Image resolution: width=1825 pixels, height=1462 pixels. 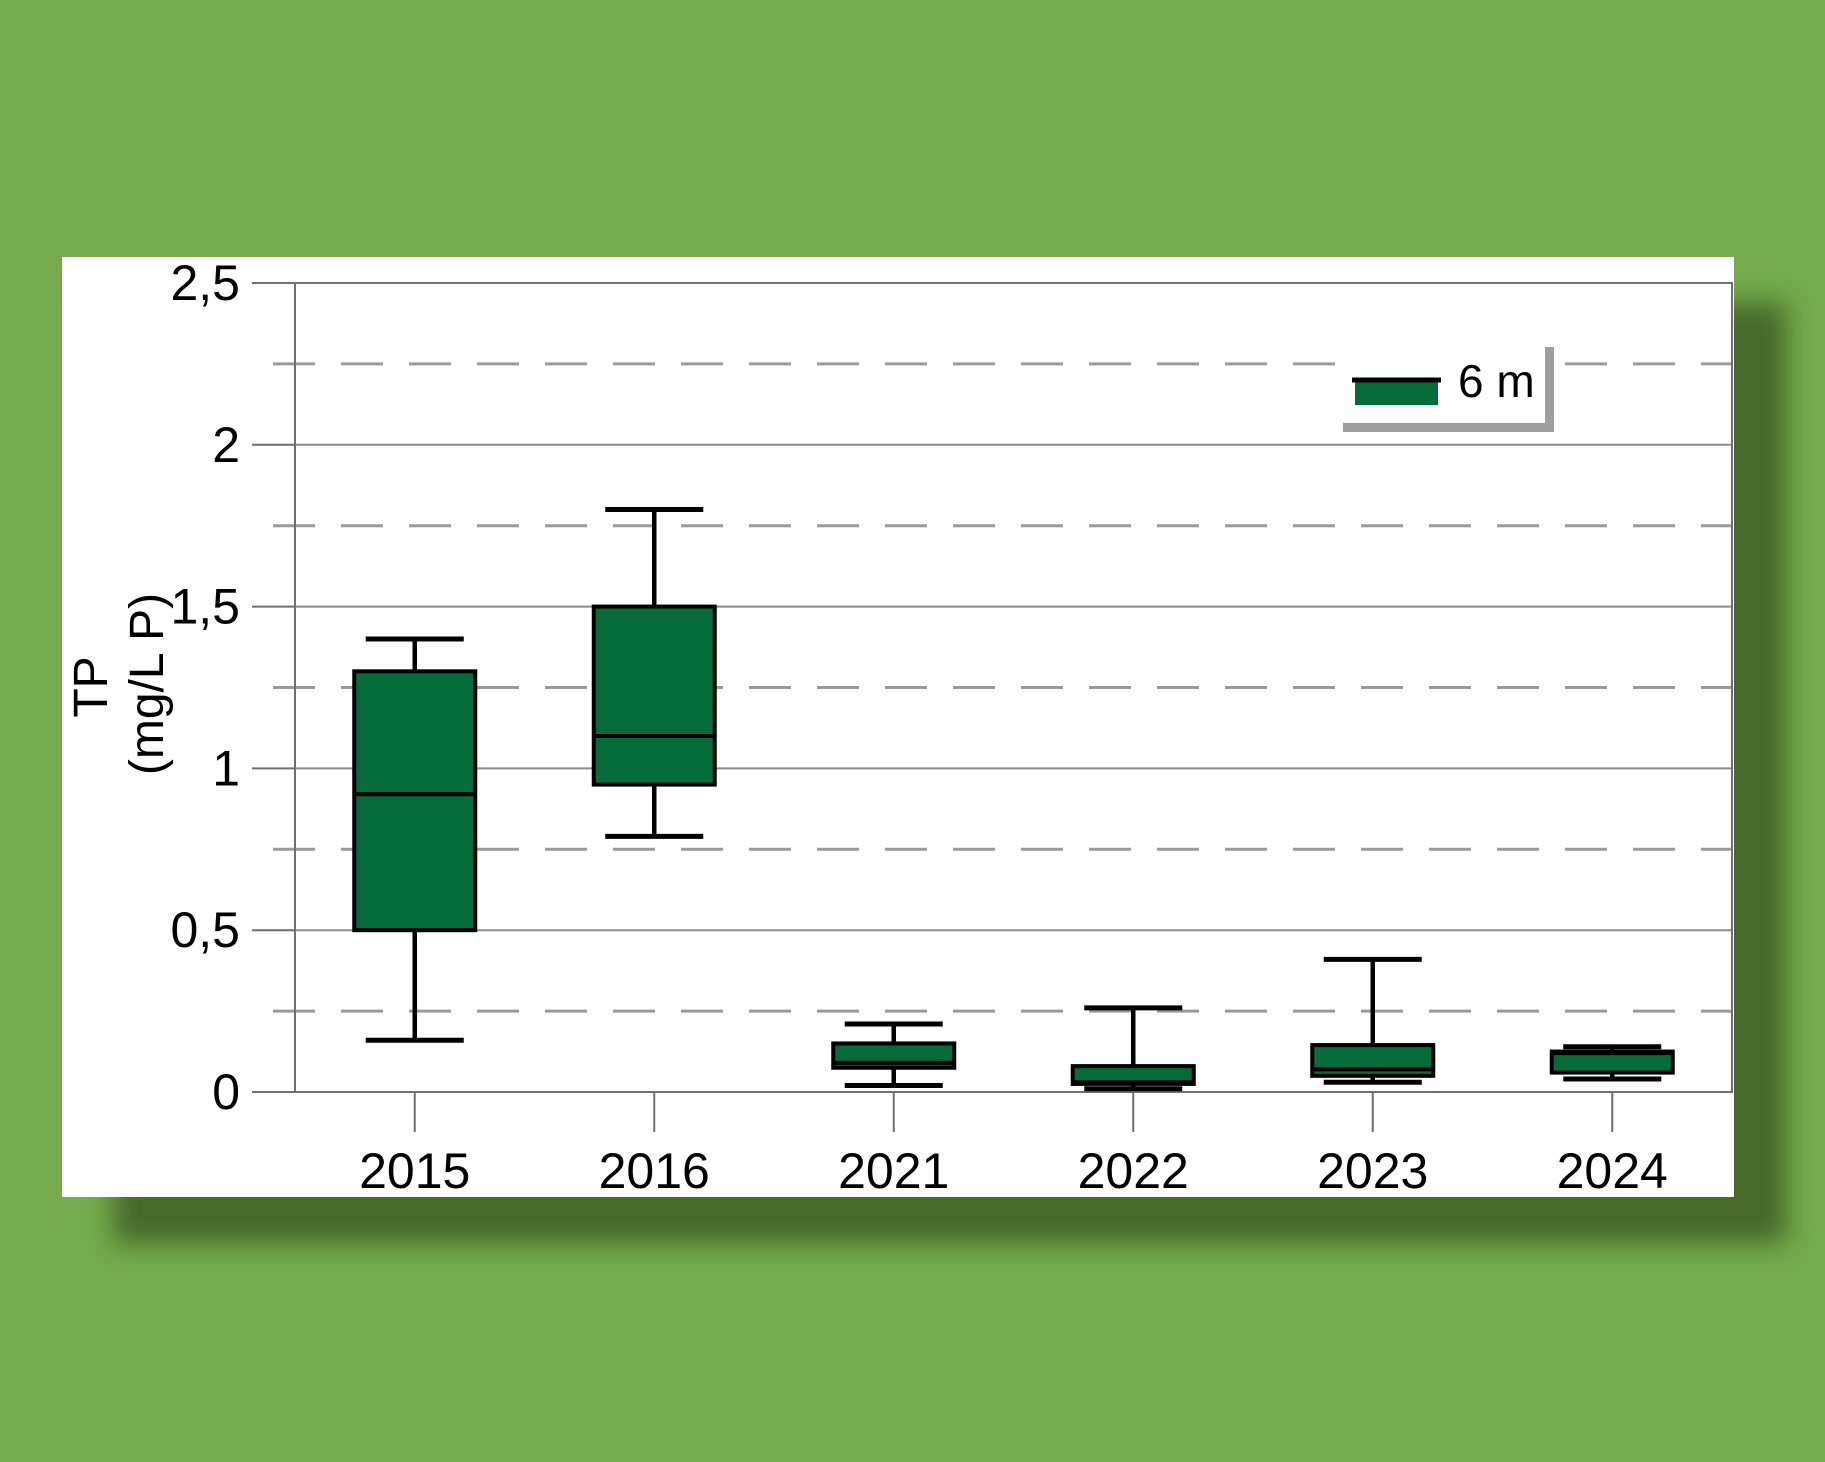 I want to click on y-axis-title-line-2: (mg/L P), so click(x=147, y=684).